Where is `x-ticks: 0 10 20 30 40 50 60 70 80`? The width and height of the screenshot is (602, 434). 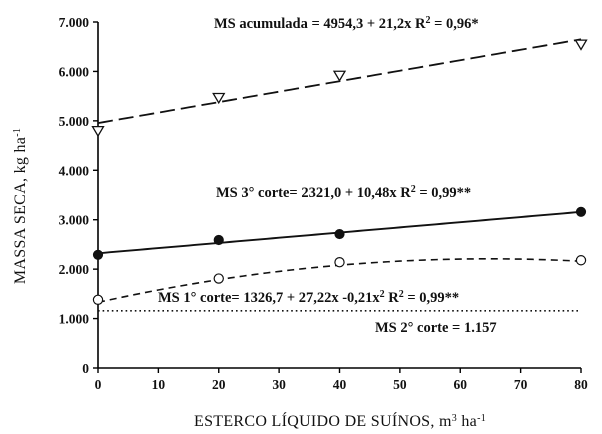 x-ticks: 0 10 20 30 40 50 60 70 80 is located at coordinates (341, 380).